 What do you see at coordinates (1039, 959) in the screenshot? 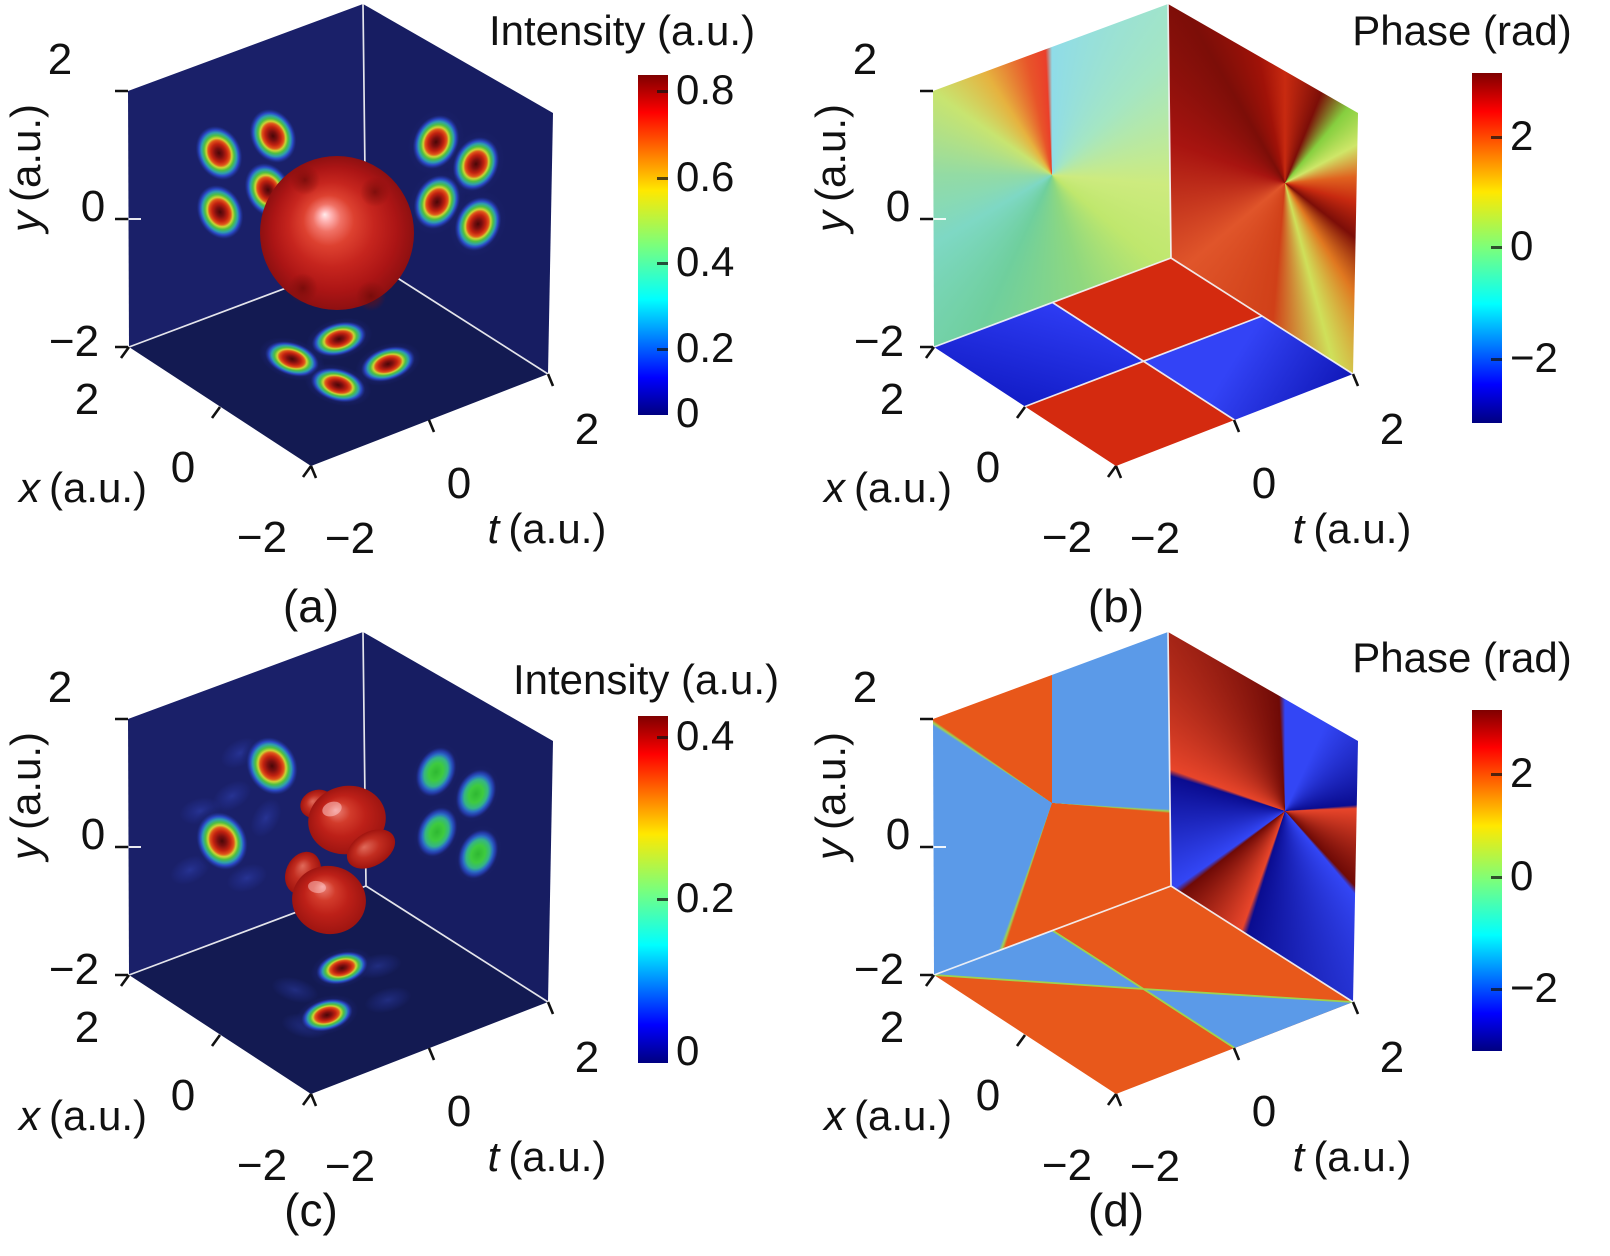
I see `floor-blue-triangle-left` at bounding box center [1039, 959].